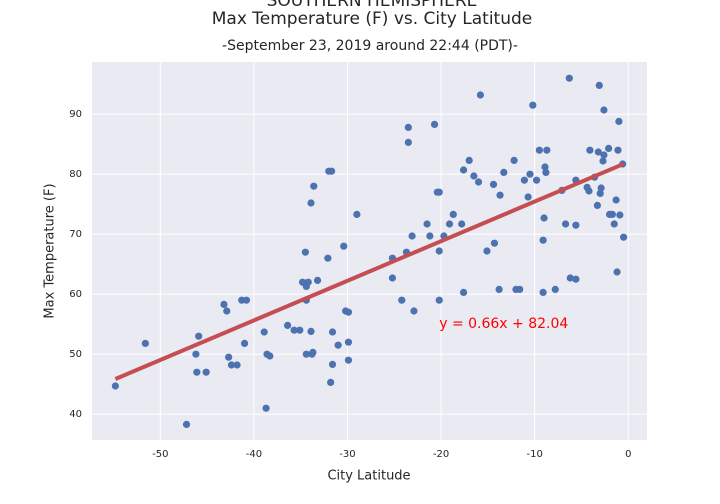  Describe the element at coordinates (254, 454) in the screenshot. I see `x-tick-label: -40` at that location.